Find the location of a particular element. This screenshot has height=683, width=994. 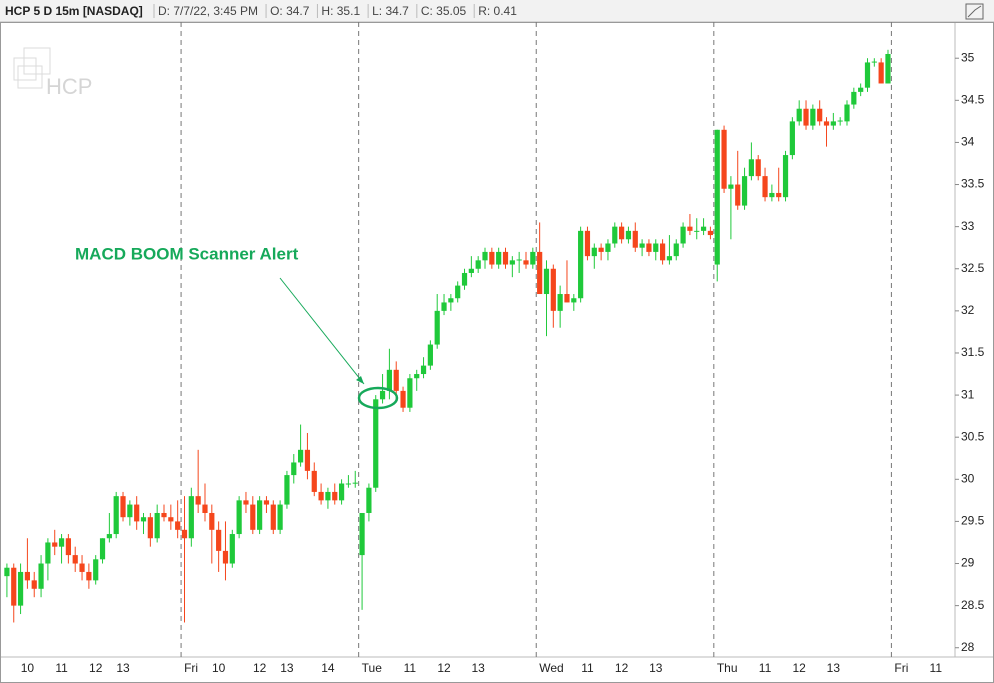

y-tick-label: 34 is located at coordinates (968, 142).